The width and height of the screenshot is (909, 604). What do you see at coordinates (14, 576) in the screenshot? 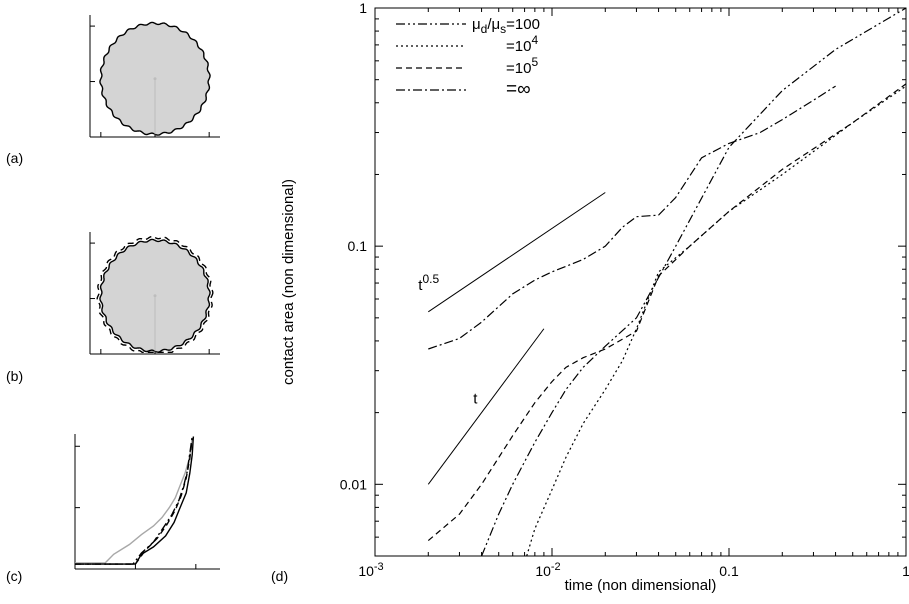
I see `panel-label-c: (c)` at bounding box center [14, 576].